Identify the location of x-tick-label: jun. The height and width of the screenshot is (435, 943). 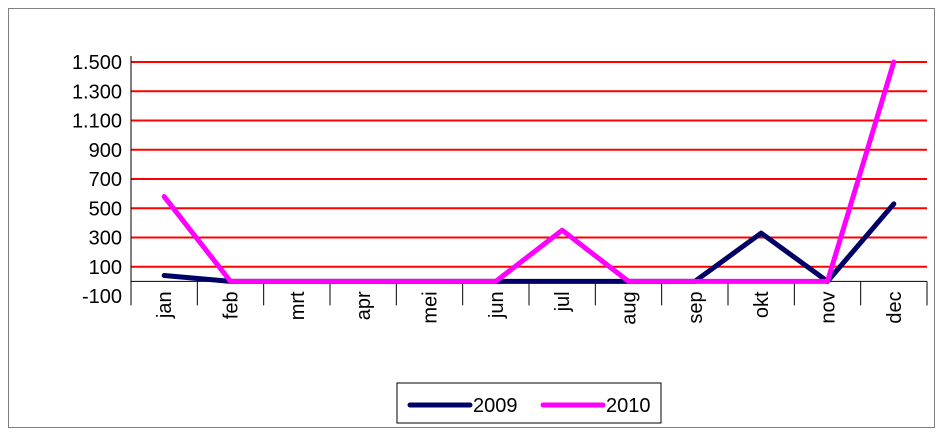
(497, 305).